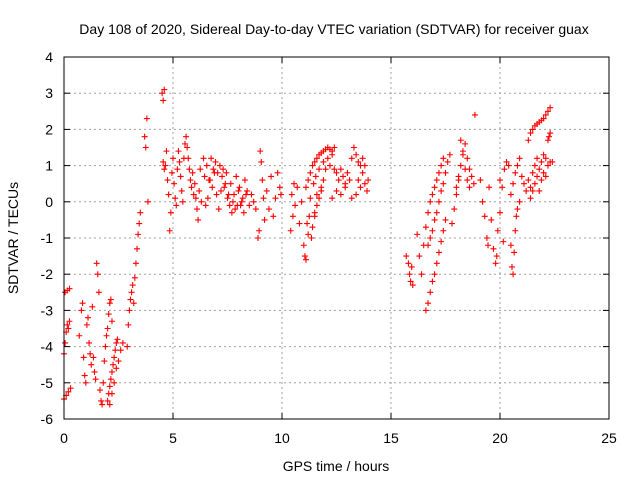 The image size is (640, 480). Describe the element at coordinates (47, 383) in the screenshot. I see `y-tick-label: -5` at that location.